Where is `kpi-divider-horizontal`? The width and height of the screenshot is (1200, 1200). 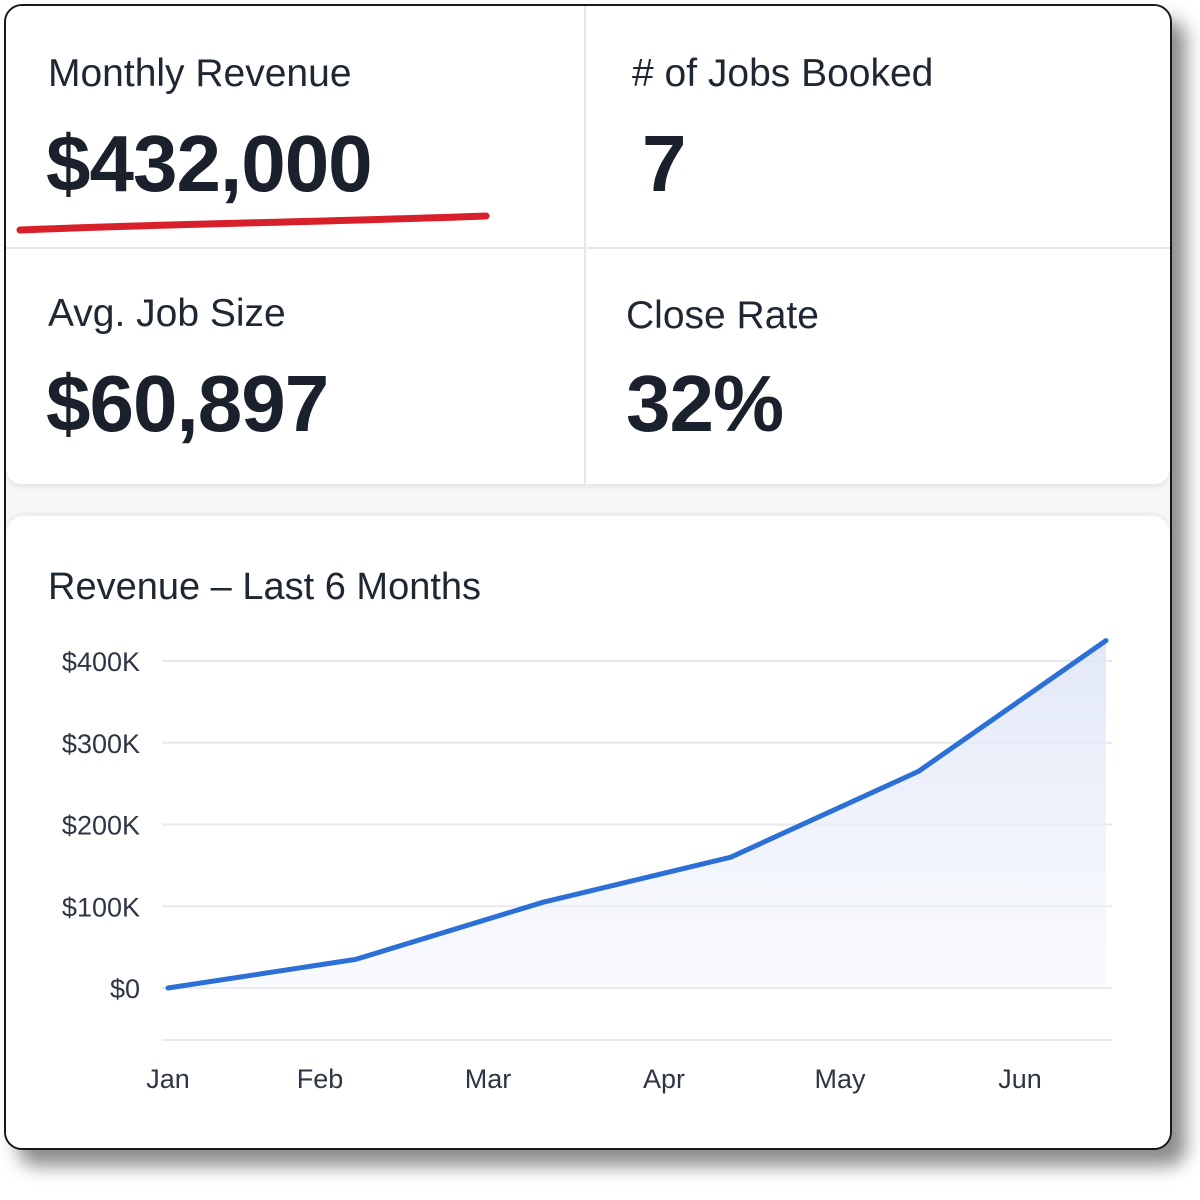
kpi-divider-horizontal is located at coordinates (588, 248).